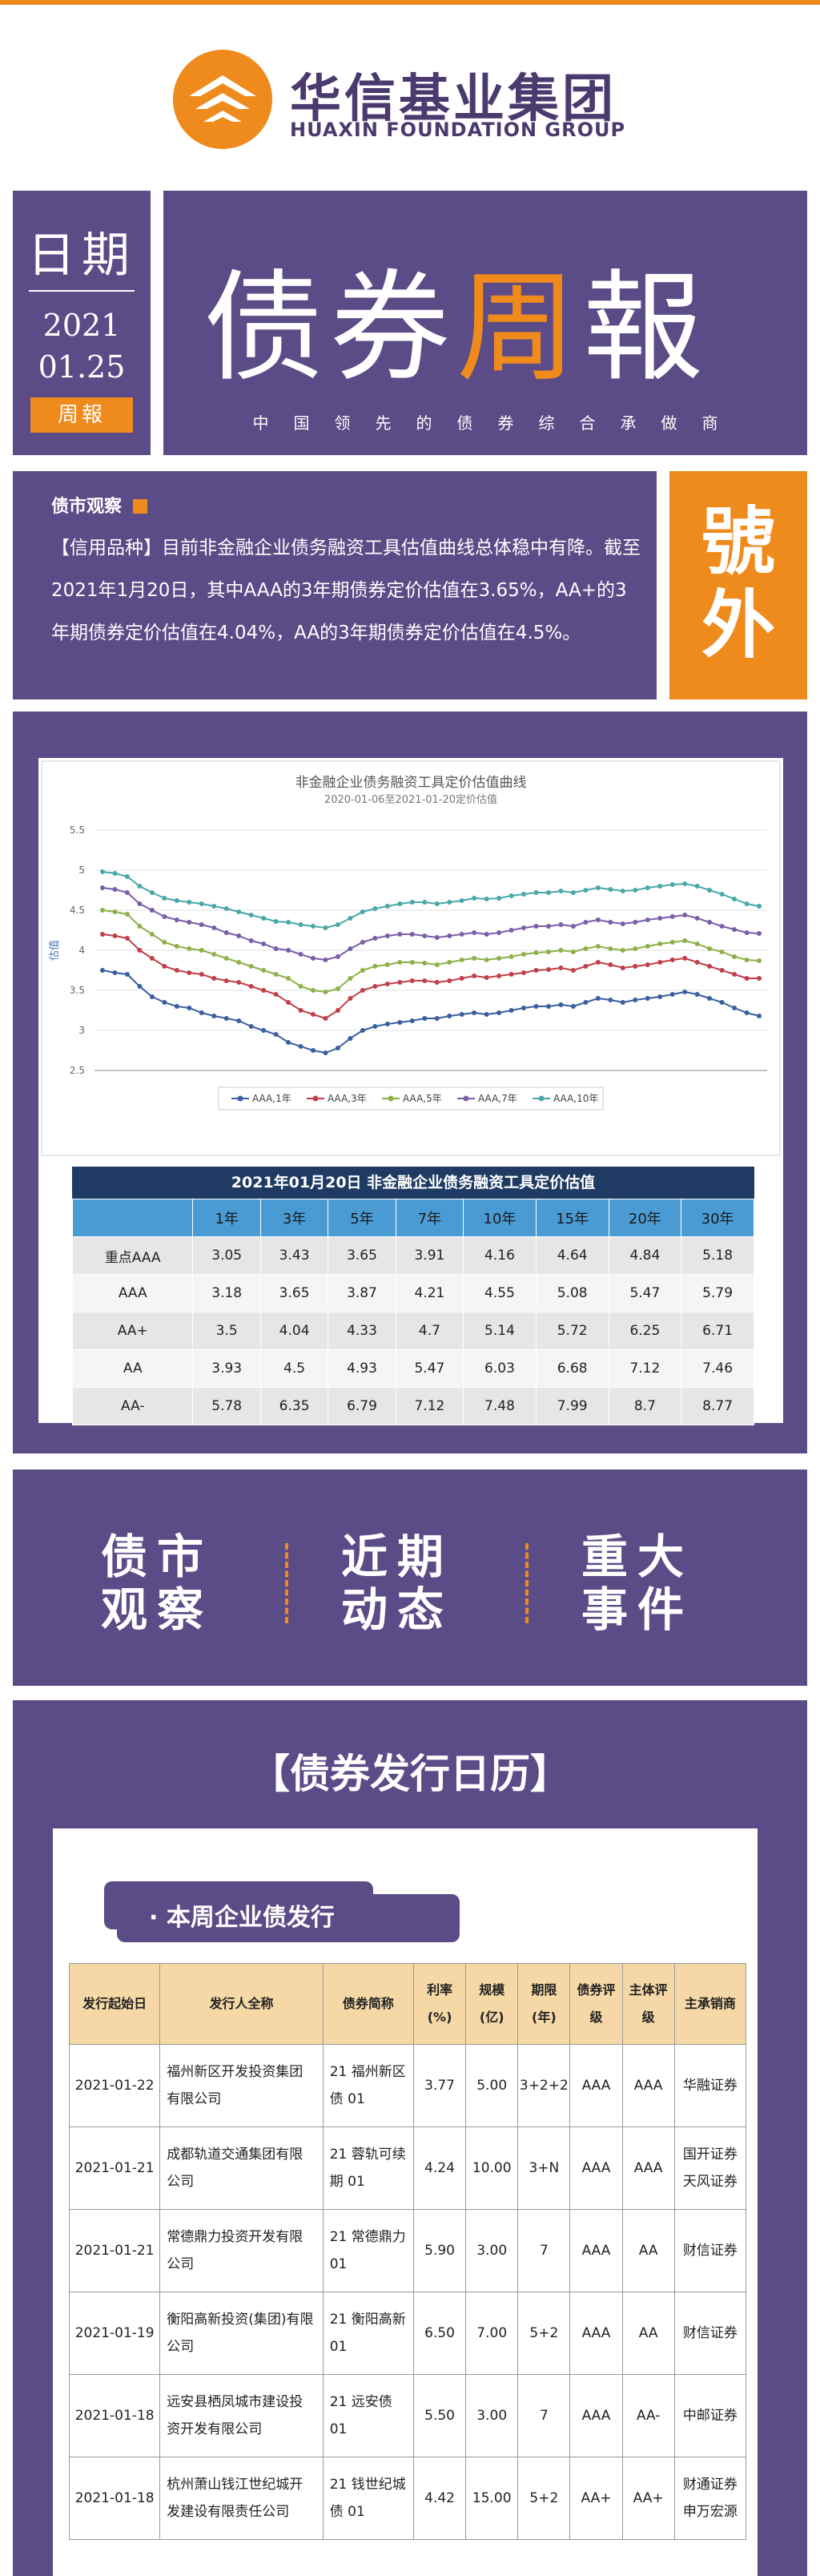 This screenshot has height=2576, width=820. Describe the element at coordinates (115, 2250) in the screenshot. I see `table-cell: 2021-01-21` at that location.